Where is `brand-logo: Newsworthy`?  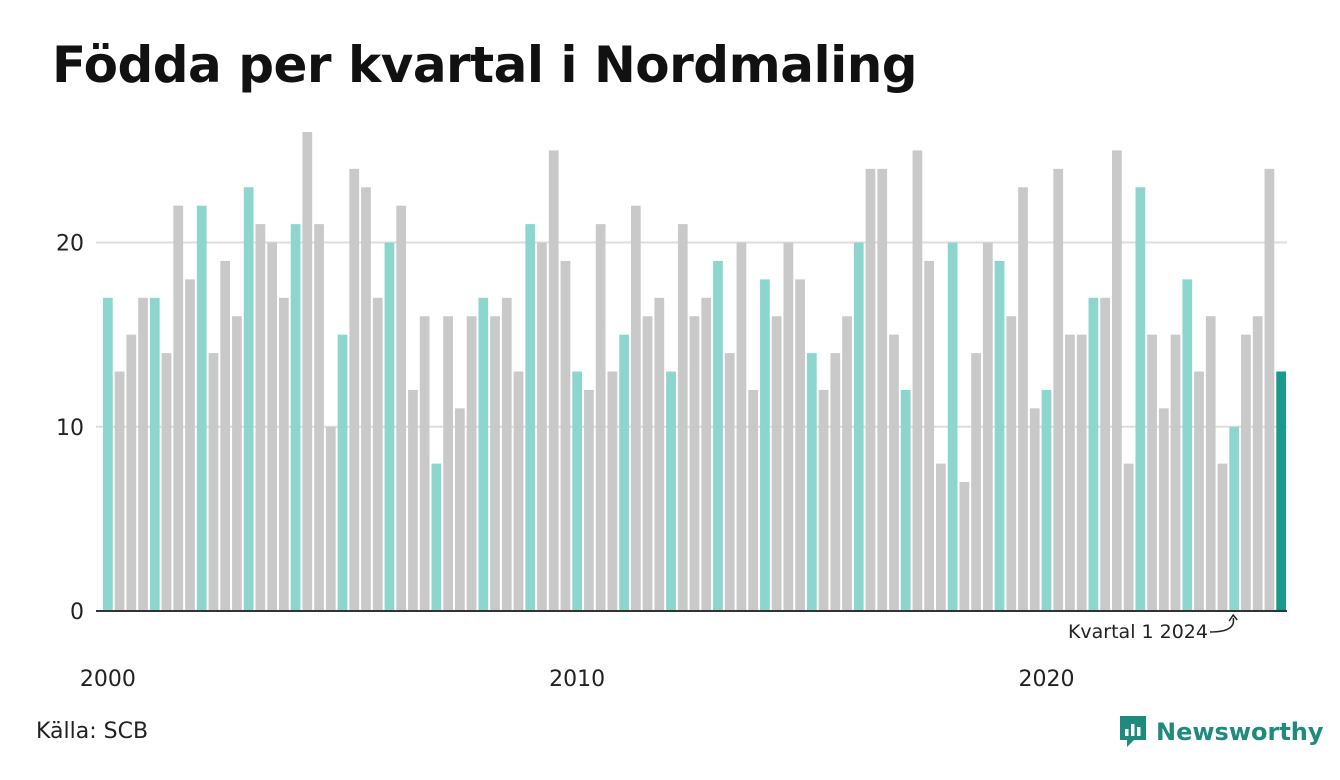 brand-logo: Newsworthy is located at coordinates (1221, 732).